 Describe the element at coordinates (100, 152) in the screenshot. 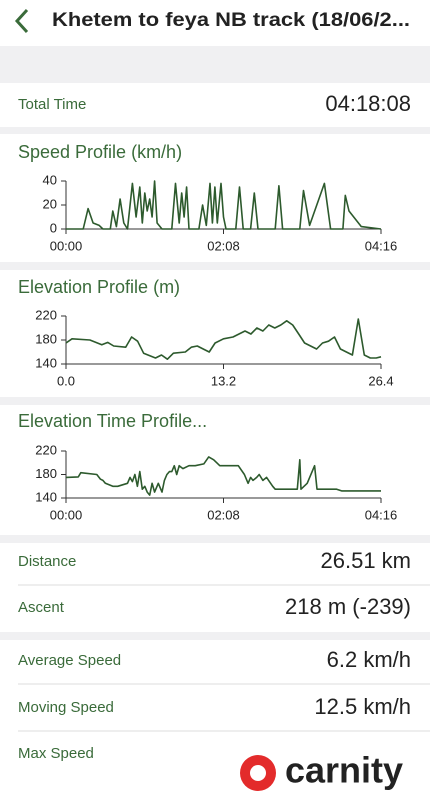

I see `chart-title: Speed Profile (km/h)` at that location.